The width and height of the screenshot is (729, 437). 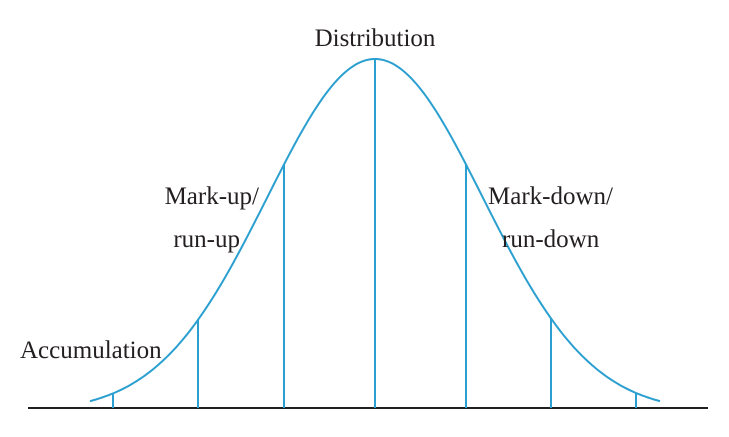 I want to click on label-markdown-line1: Mark-down/, so click(x=550, y=196).